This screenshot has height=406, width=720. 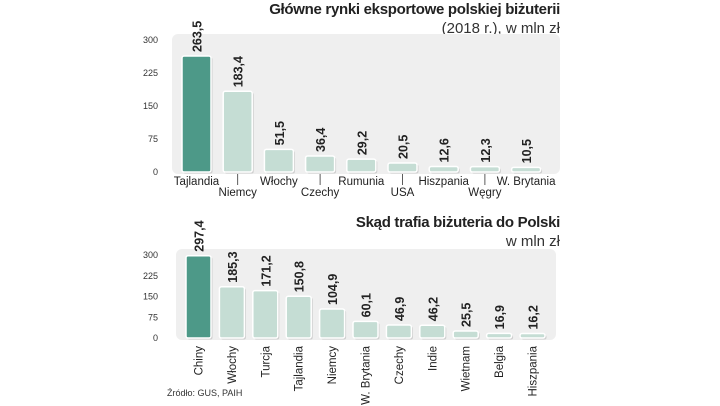 I want to click on value-label: 16,2, so click(x=534, y=317).